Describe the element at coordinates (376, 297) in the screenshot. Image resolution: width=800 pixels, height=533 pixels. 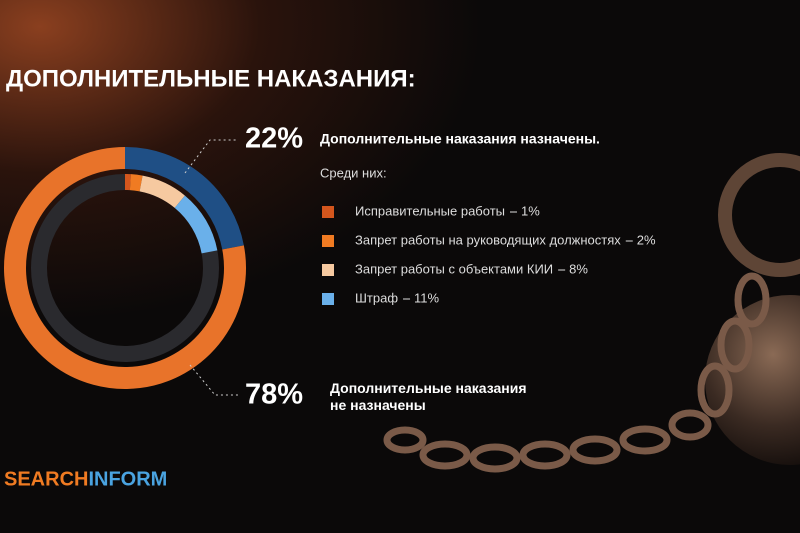
I see `legend-label: Штраф` at that location.